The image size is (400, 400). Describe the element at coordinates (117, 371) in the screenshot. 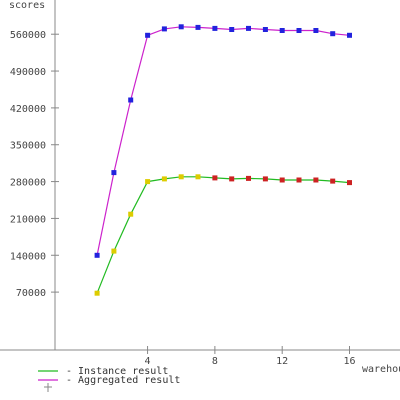

I see `legend-label: - Instance result` at that location.